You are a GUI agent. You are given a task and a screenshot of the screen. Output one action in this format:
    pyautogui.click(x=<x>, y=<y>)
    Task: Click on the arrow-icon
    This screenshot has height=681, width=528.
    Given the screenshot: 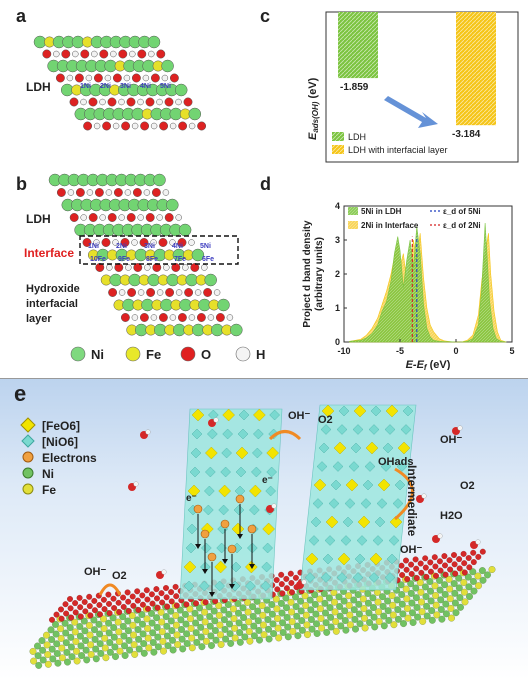 What is the action you would take?
    pyautogui.click(x=411, y=112)
    